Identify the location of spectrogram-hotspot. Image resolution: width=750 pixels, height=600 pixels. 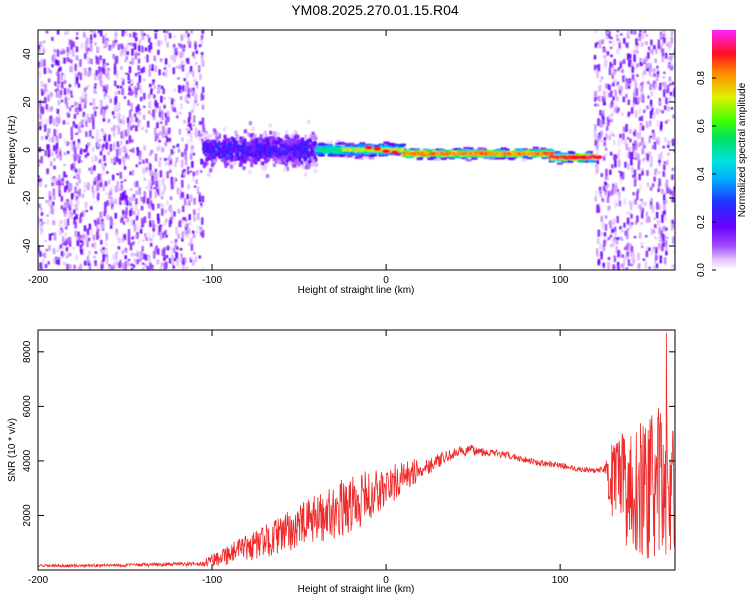
(574, 157).